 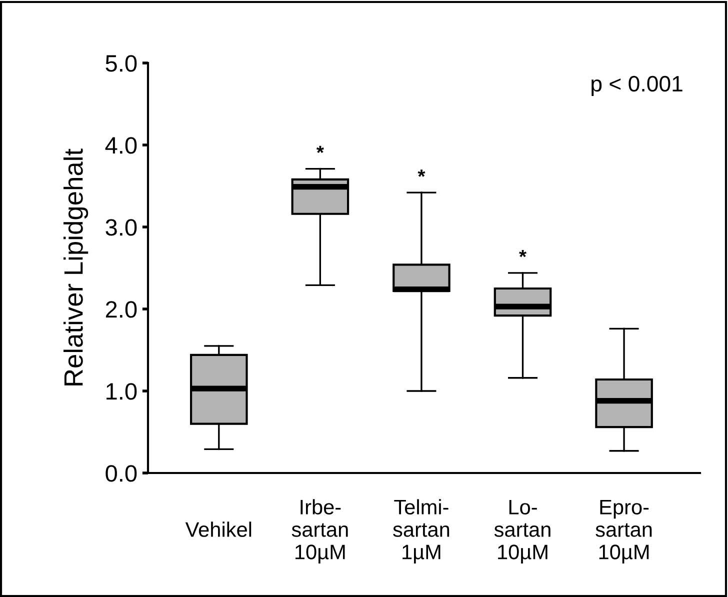 What do you see at coordinates (624, 532) in the screenshot?
I see `x-tick-label: Epro- sartan 10µM` at bounding box center [624, 532].